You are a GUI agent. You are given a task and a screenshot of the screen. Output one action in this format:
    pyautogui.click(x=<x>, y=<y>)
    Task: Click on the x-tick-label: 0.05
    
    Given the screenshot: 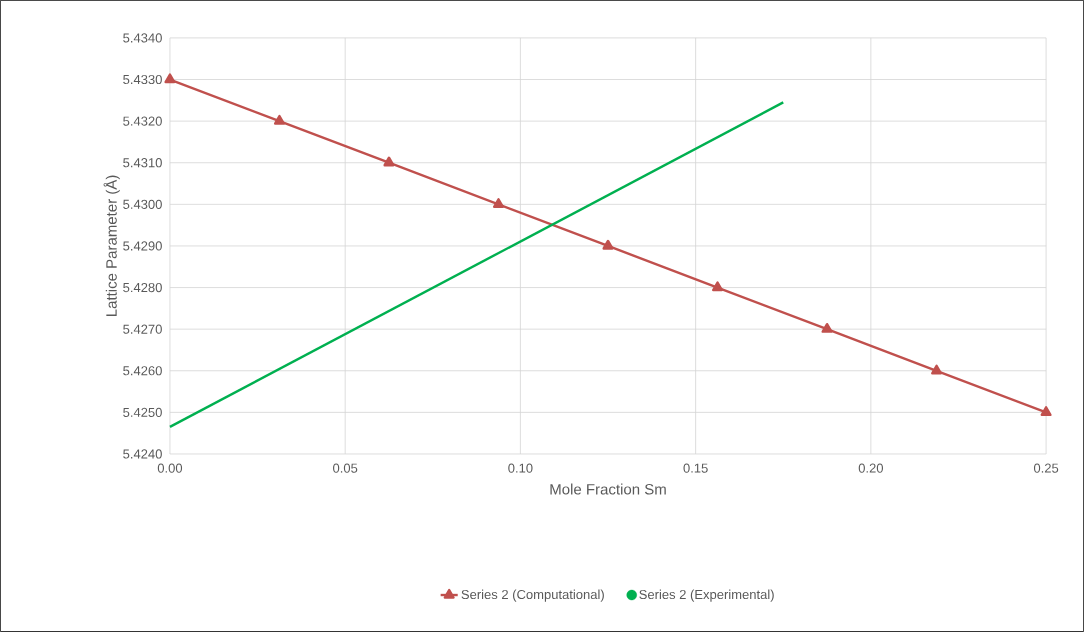 What is the action you would take?
    pyautogui.click(x=345, y=468)
    